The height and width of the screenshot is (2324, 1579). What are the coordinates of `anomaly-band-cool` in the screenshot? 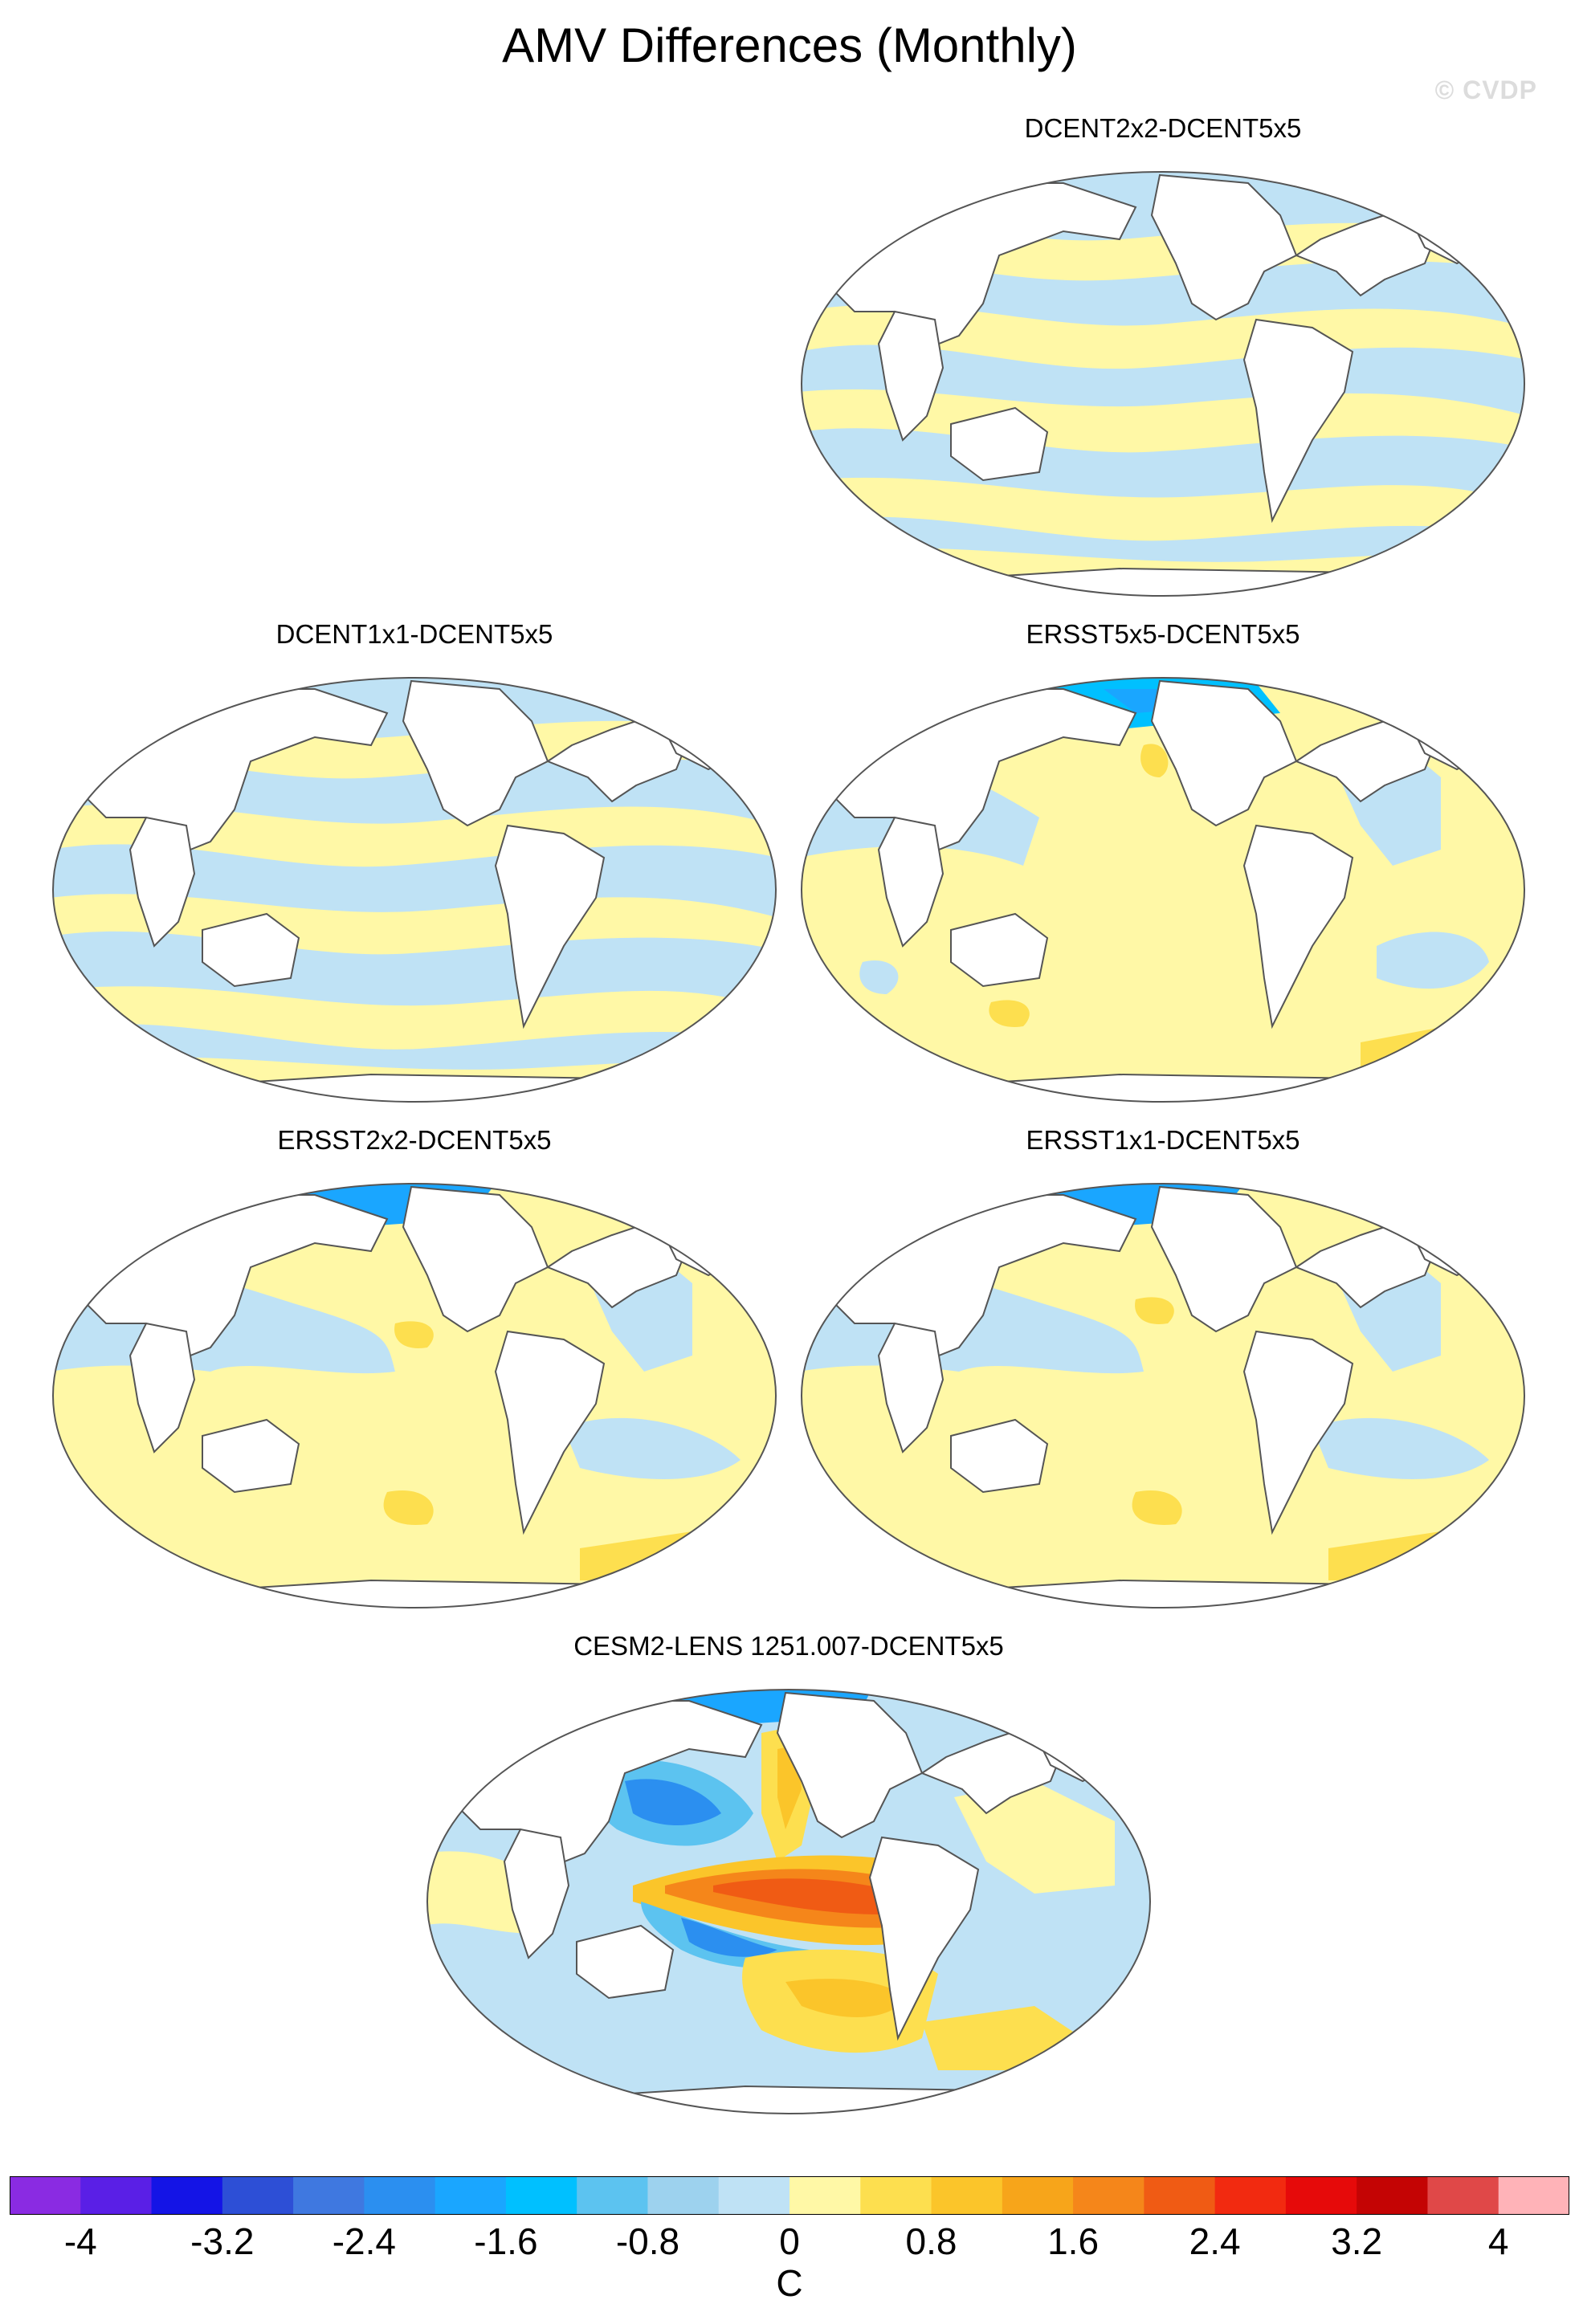 It's located at (729, 1937).